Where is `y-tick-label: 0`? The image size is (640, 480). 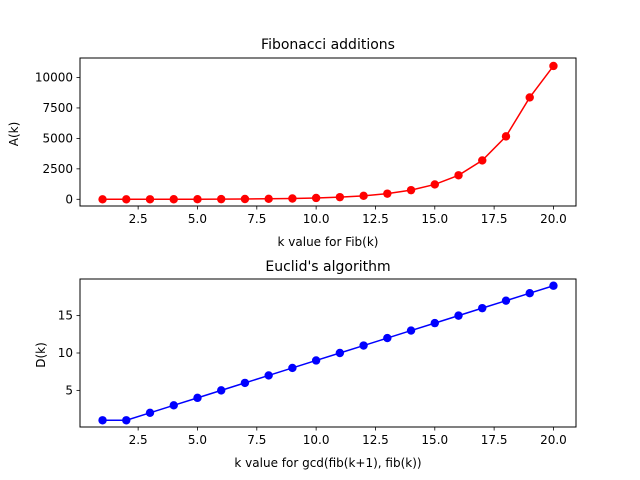 y-tick-label: 0 is located at coordinates (69, 199).